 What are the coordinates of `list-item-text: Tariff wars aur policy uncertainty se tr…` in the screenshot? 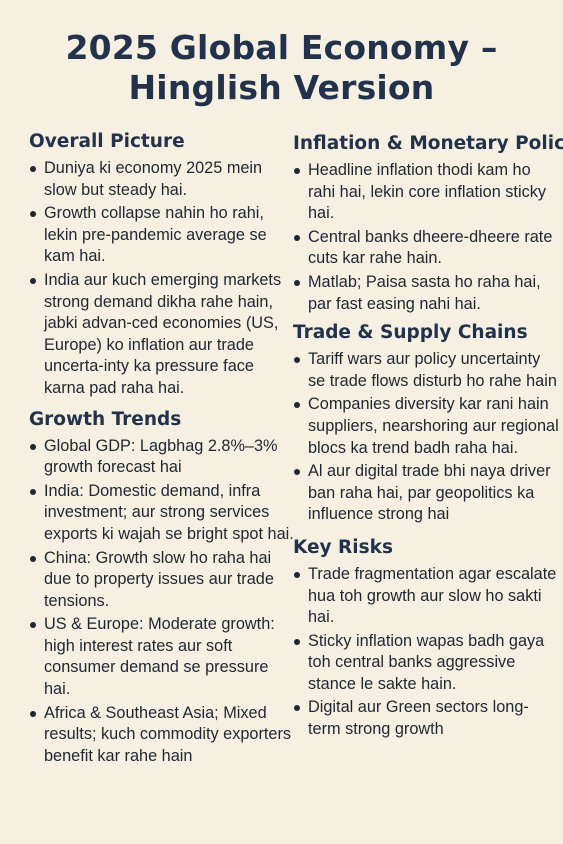 It's located at (432, 370).